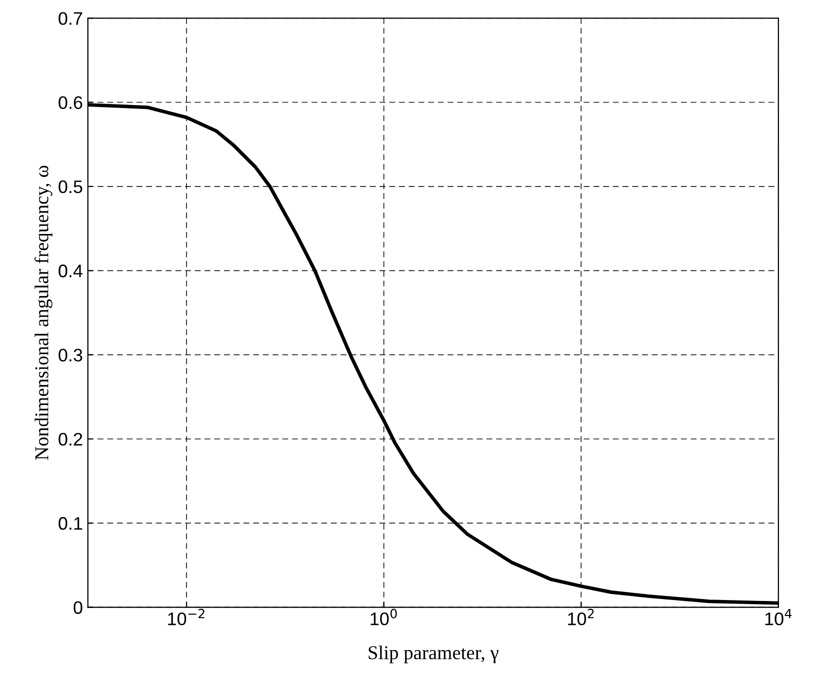 The height and width of the screenshot is (698, 829). Describe the element at coordinates (70, 18) in the screenshot. I see `y-tick-label: 0.7` at that location.